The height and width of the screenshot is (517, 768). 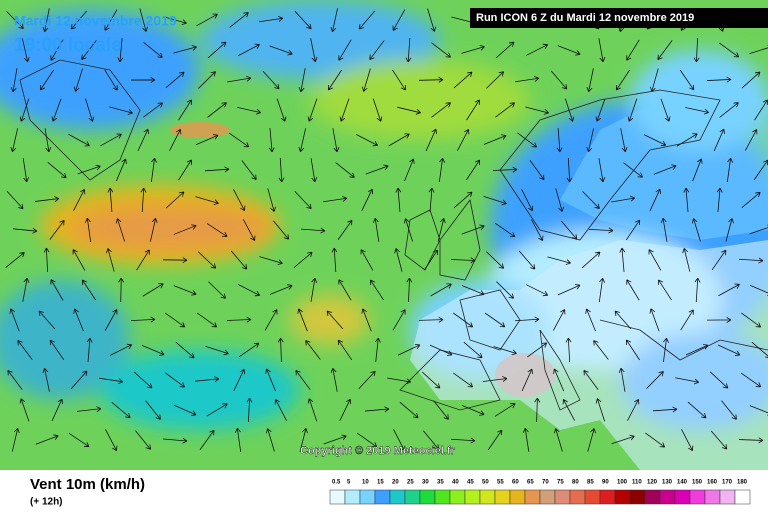 I want to click on legend-label: 80, so click(x=575, y=483).